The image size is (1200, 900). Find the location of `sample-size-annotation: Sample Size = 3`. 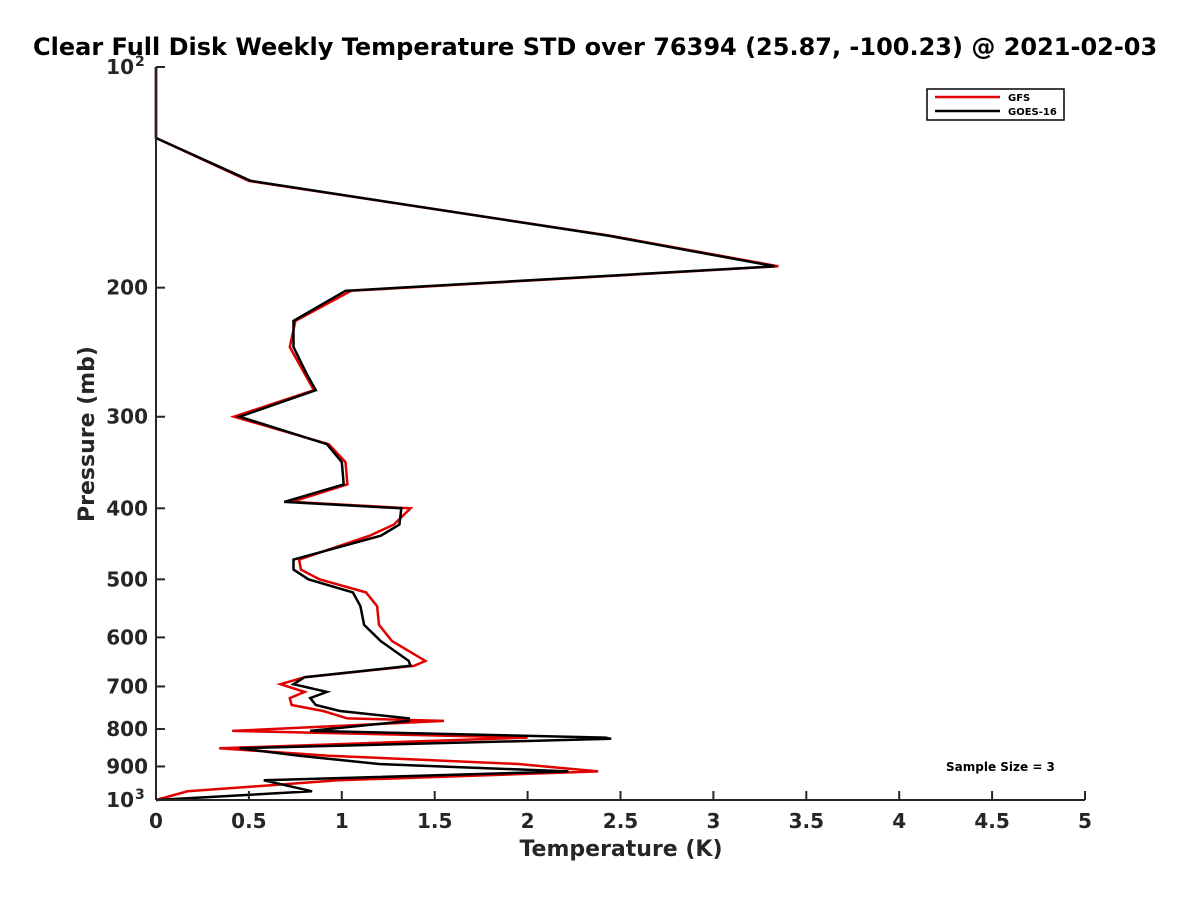

sample-size-annotation: Sample Size = 3 is located at coordinates (1000, 767).